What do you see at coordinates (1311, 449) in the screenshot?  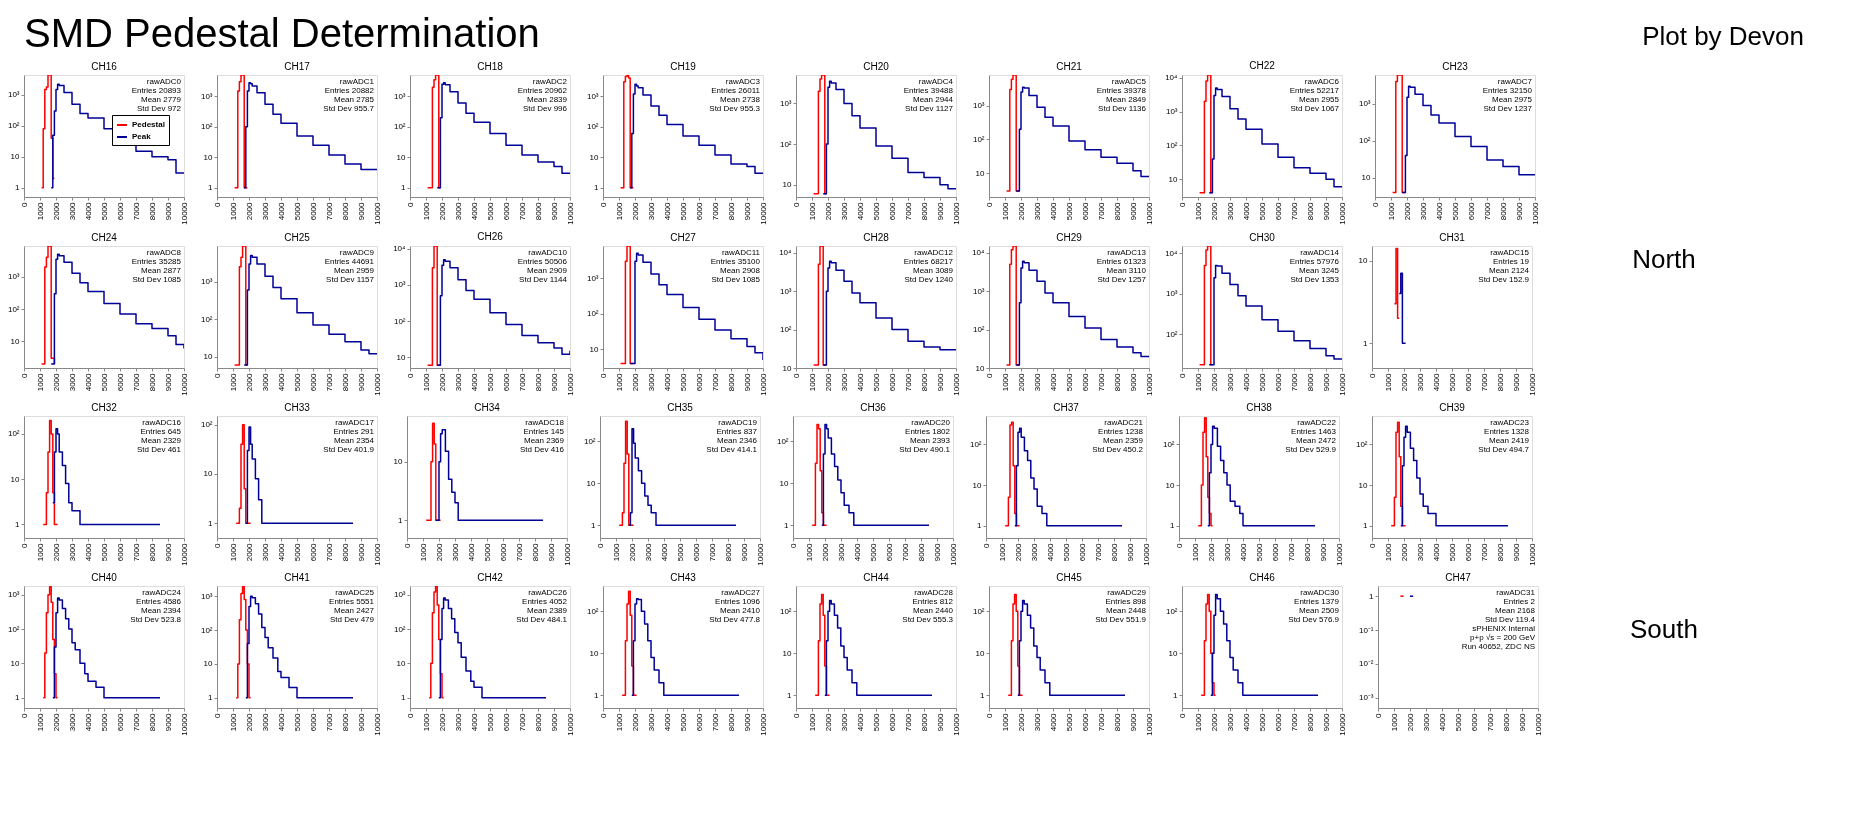 I see `annotation: Std Dev 529.9` at bounding box center [1311, 449].